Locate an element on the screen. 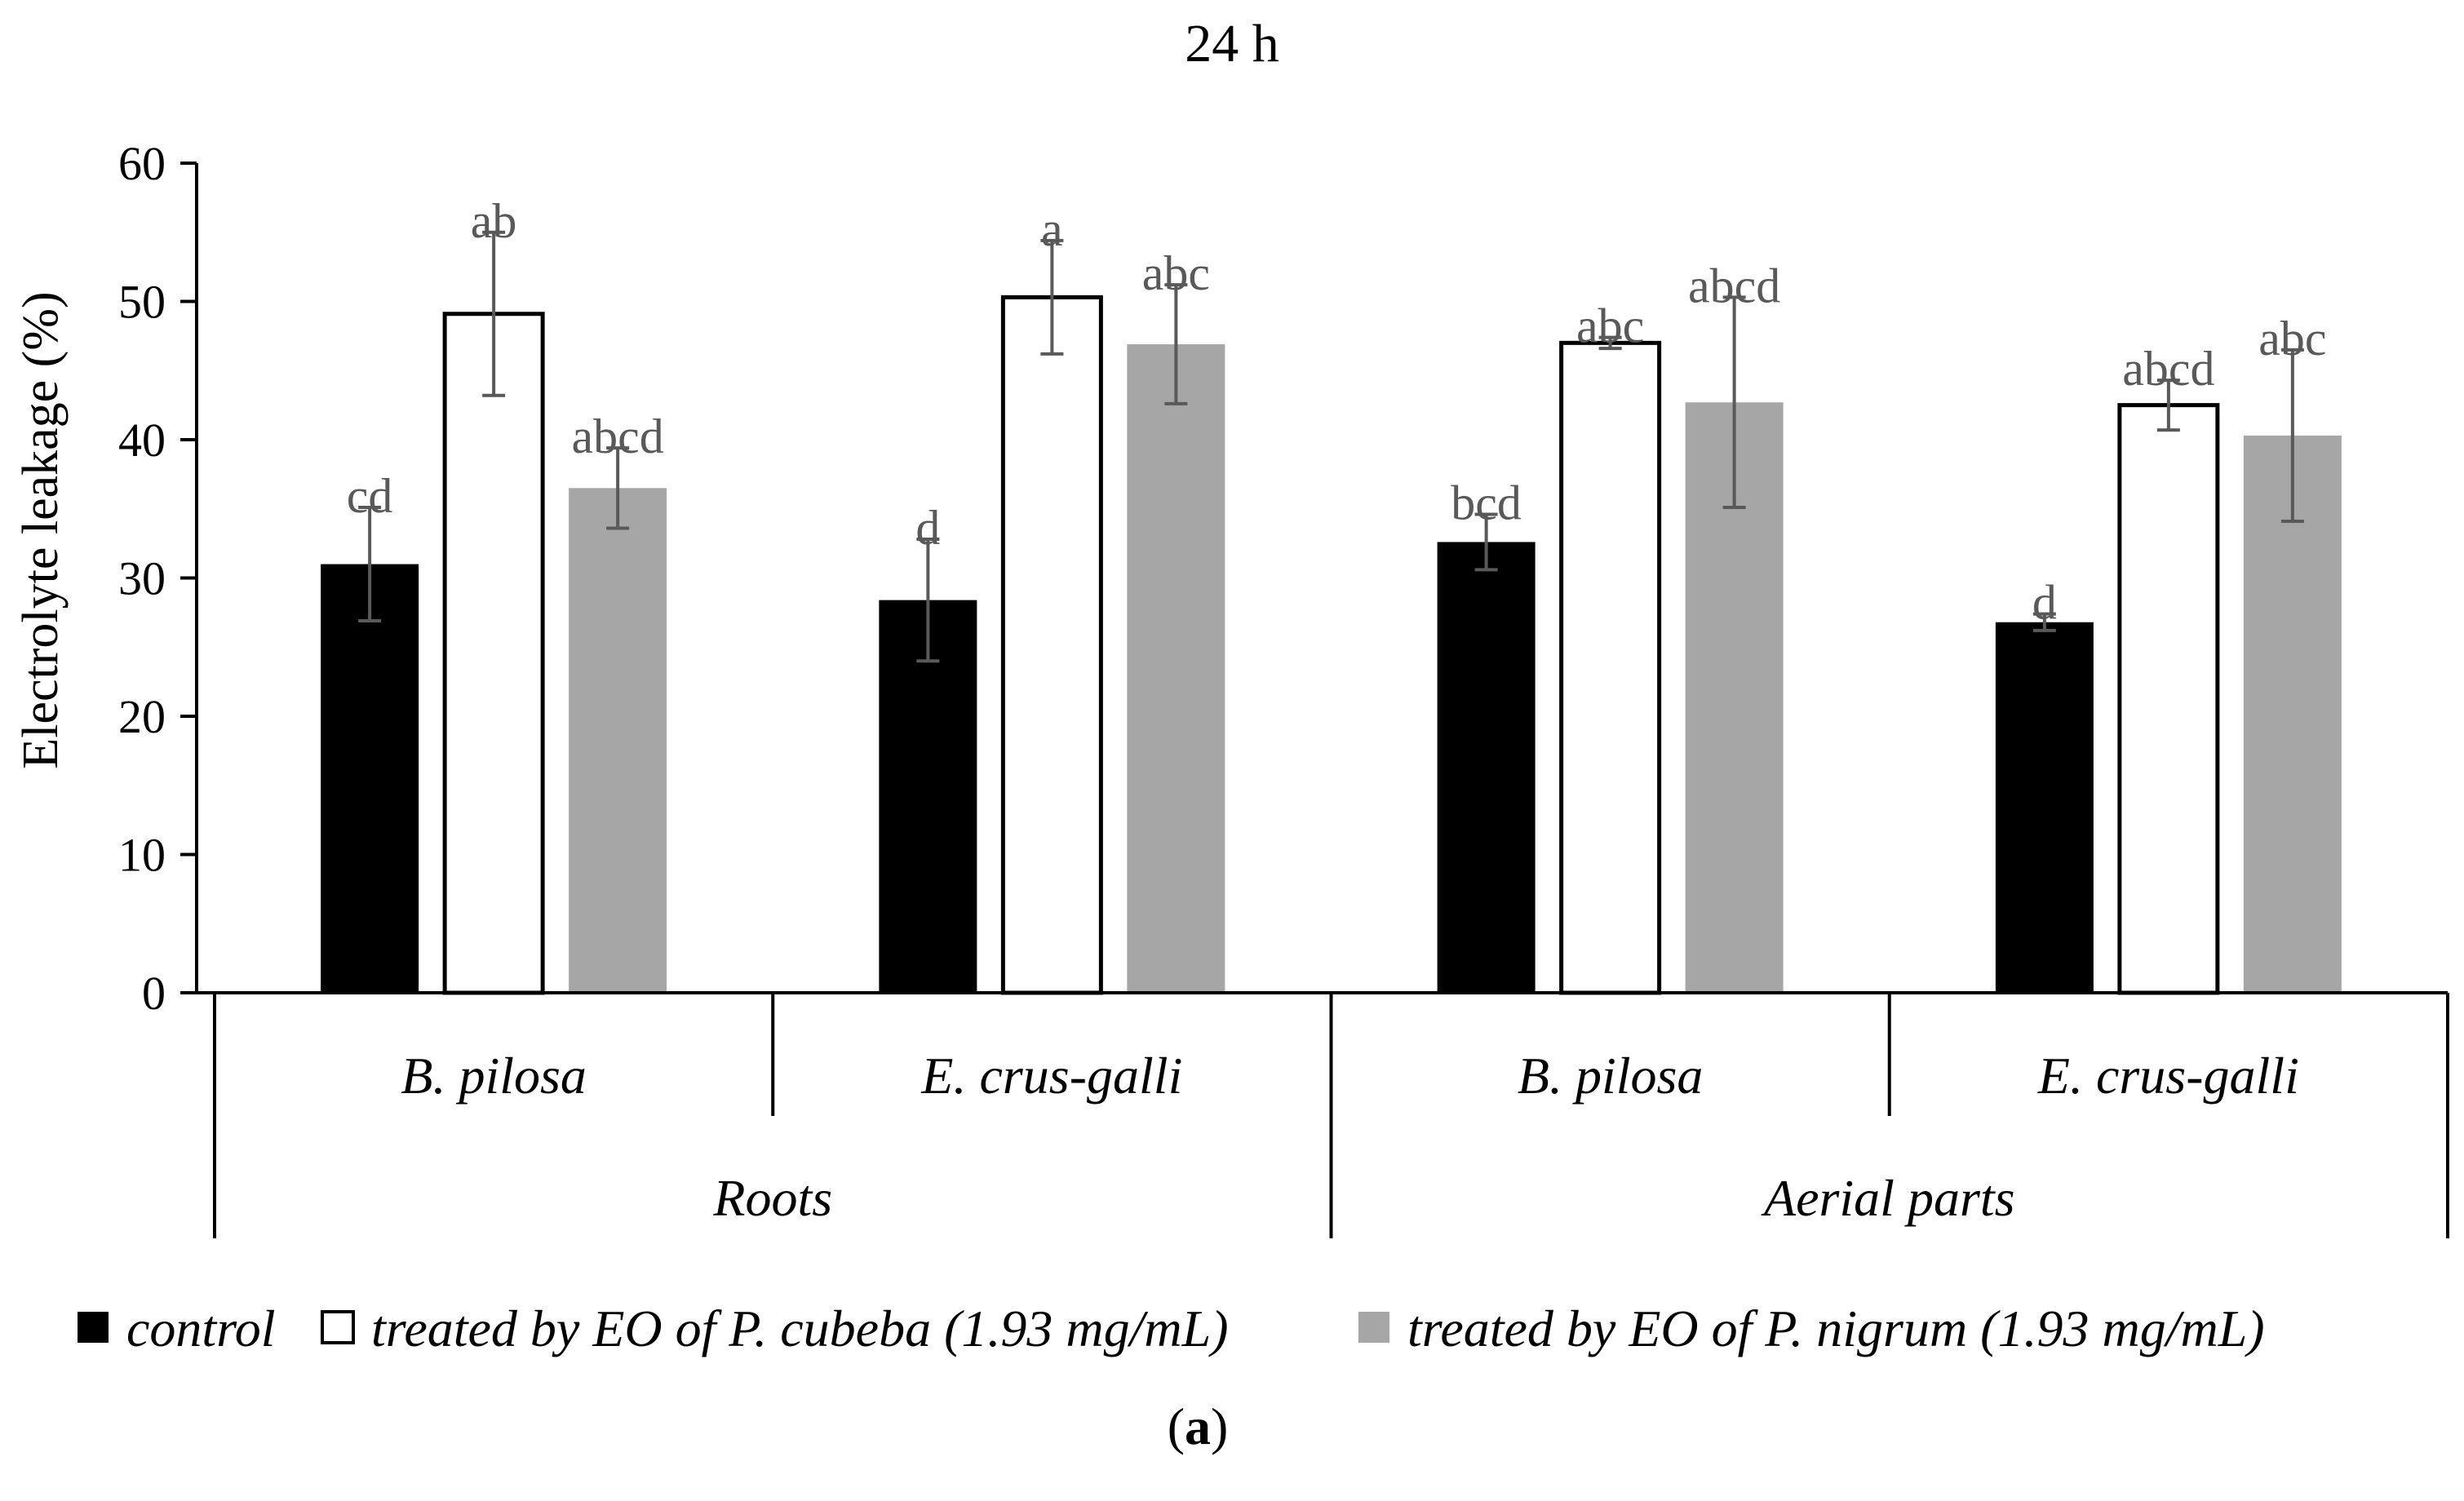 The width and height of the screenshot is (2464, 1501). y-axis-label: Electrolyte leakage (%) is located at coordinates (41, 529).